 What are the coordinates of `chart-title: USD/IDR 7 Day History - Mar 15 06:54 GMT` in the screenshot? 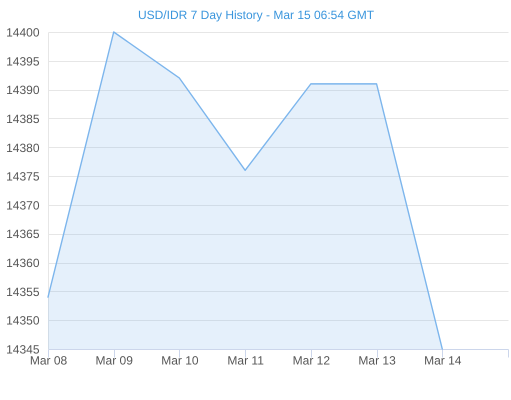 It's located at (256, 15).